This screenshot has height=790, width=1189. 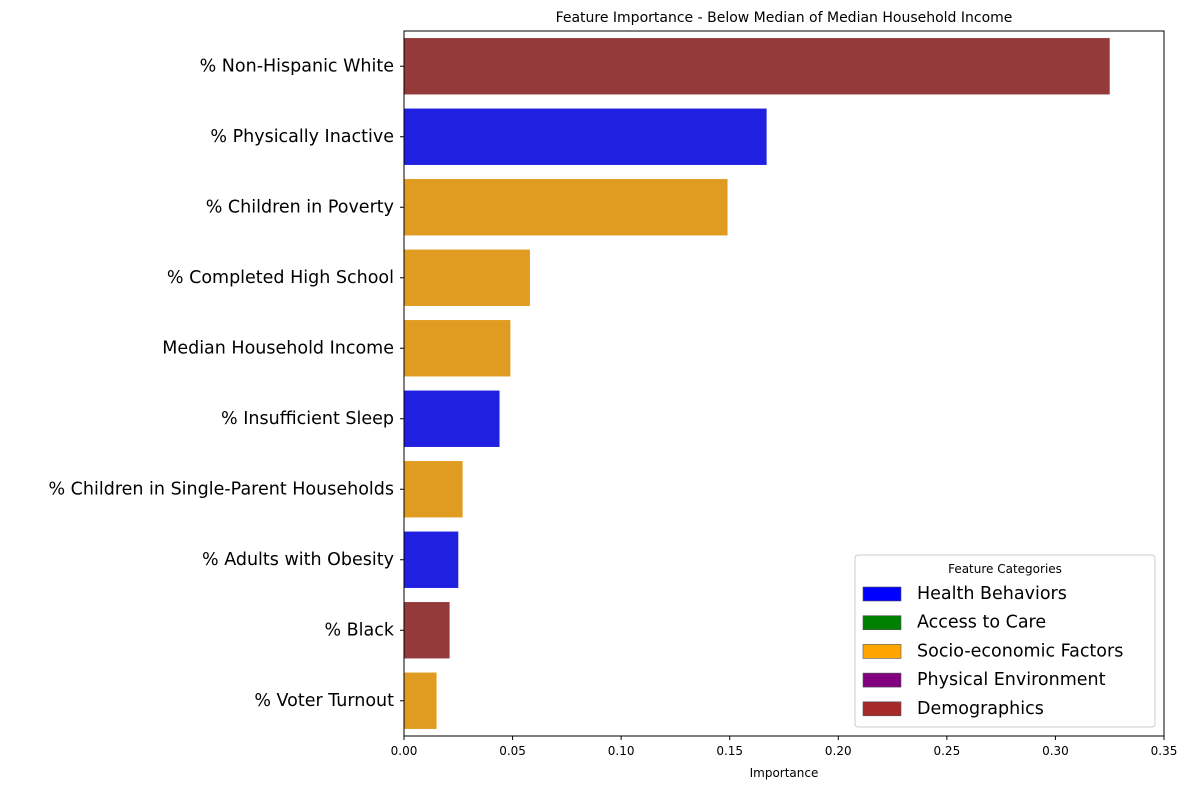 What do you see at coordinates (324, 701) in the screenshot?
I see `category-label: % Voter Turnout` at bounding box center [324, 701].